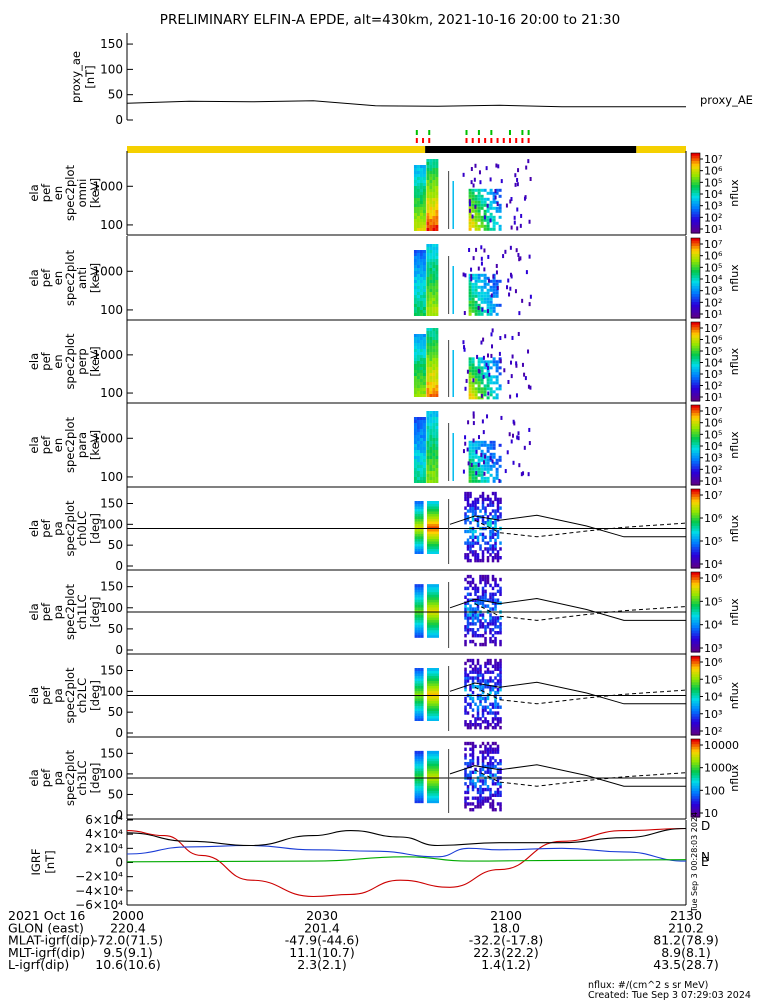 This screenshot has height=1000, width=775. I want to click on panel-ylabel: pa, so click(58, 778).